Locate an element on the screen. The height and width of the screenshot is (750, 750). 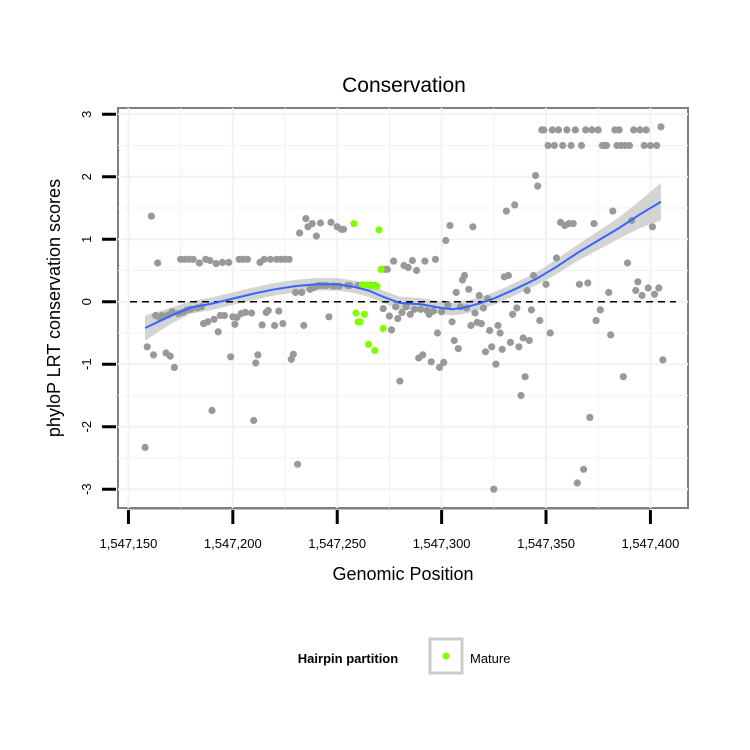
y-tick-label: 1 is located at coordinates (86, 239).